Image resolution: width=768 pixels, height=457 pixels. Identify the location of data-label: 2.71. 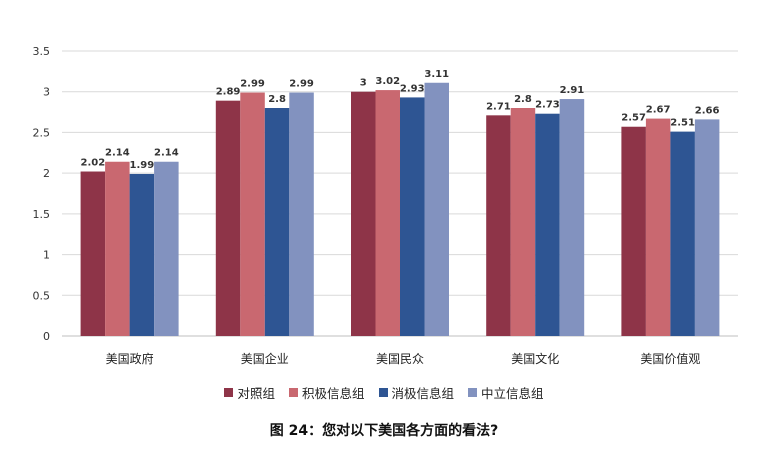
(498, 106).